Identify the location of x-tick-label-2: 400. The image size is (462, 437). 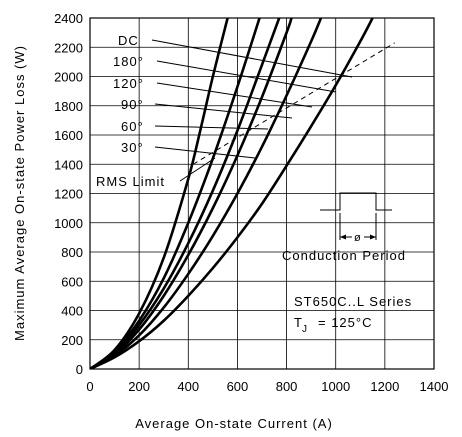
(188, 386).